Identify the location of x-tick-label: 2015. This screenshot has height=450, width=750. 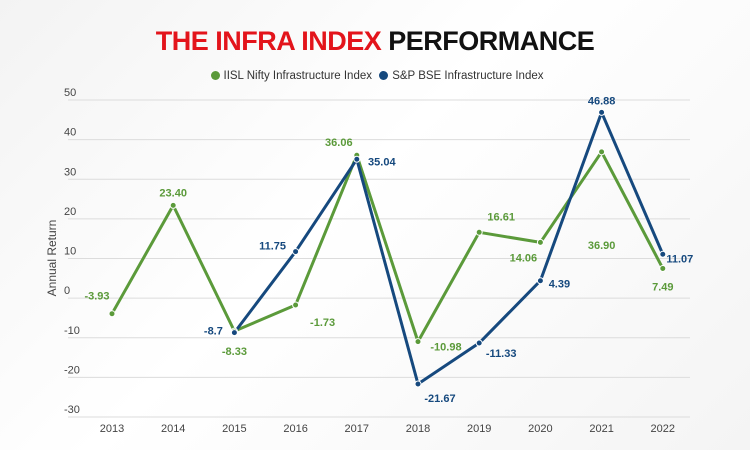
(234, 429).